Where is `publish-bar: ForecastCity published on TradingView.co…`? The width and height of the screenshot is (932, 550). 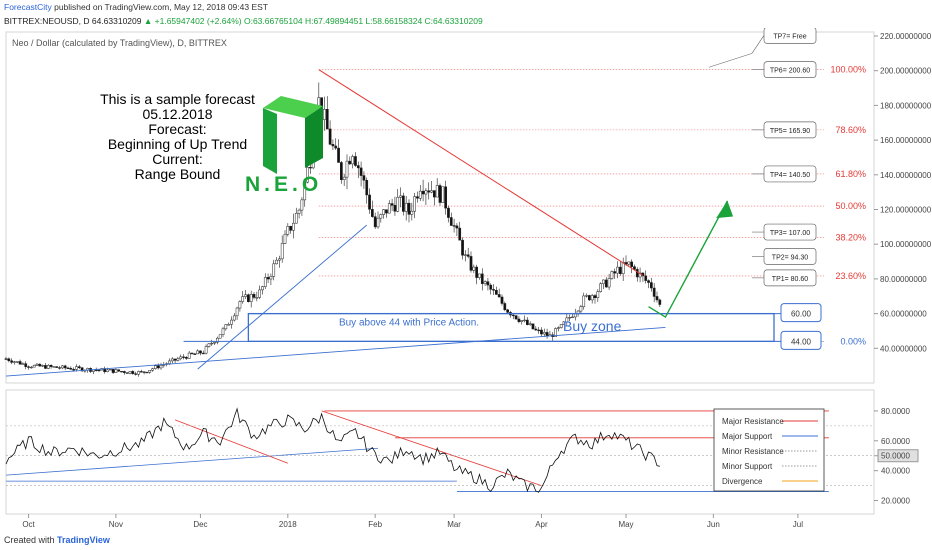 publish-bar: ForecastCity published on TradingView.co… is located at coordinates (466, 7).